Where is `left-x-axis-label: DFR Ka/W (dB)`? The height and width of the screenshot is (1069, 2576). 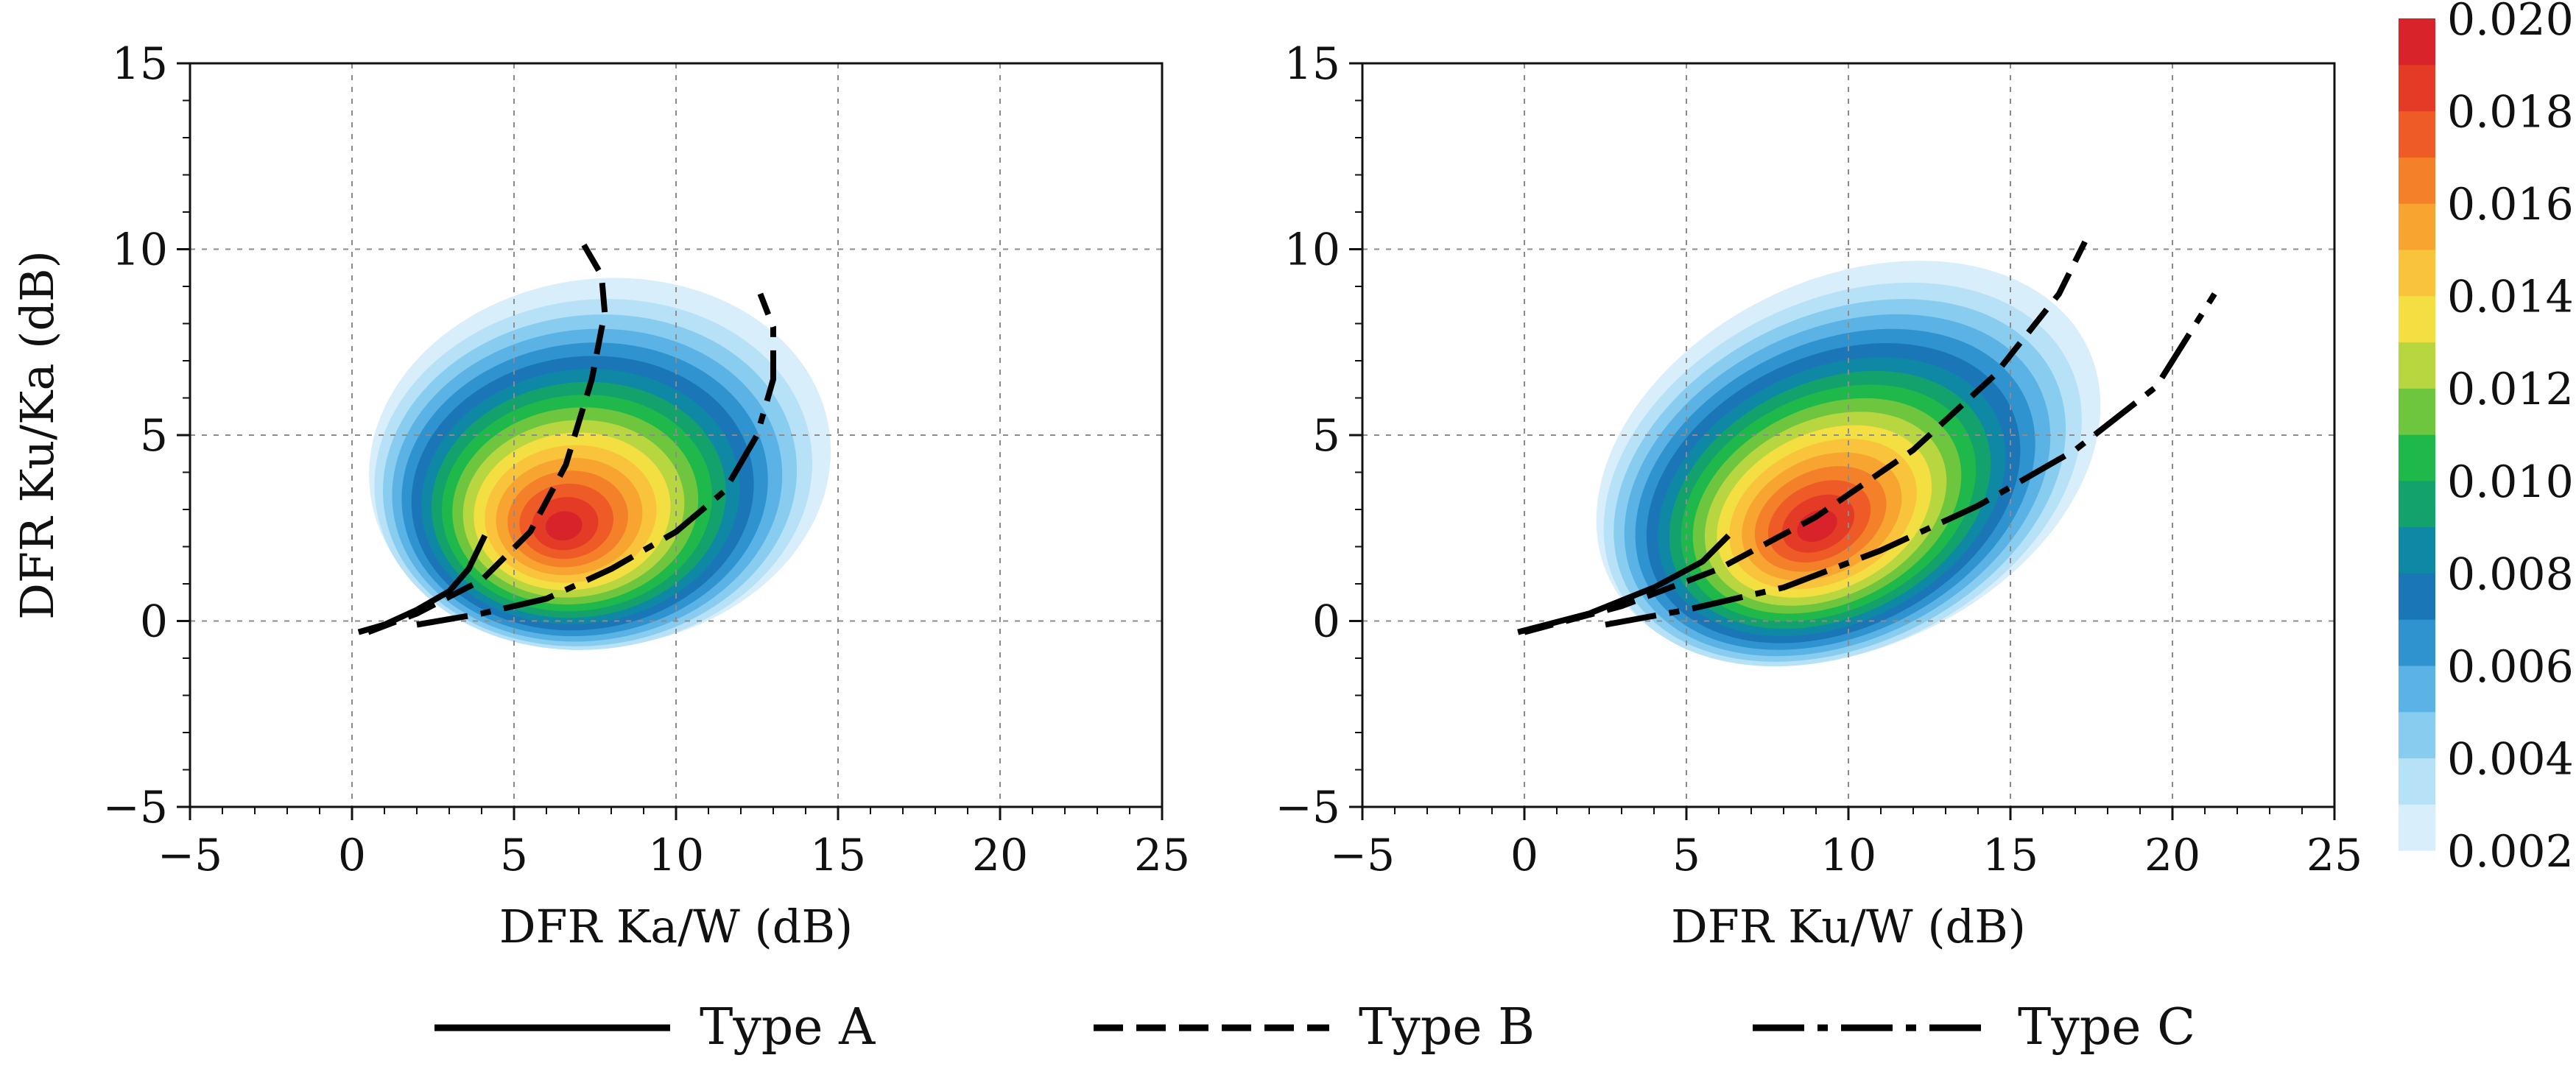
left-x-axis-label: DFR Ka/W (dB) is located at coordinates (676, 926).